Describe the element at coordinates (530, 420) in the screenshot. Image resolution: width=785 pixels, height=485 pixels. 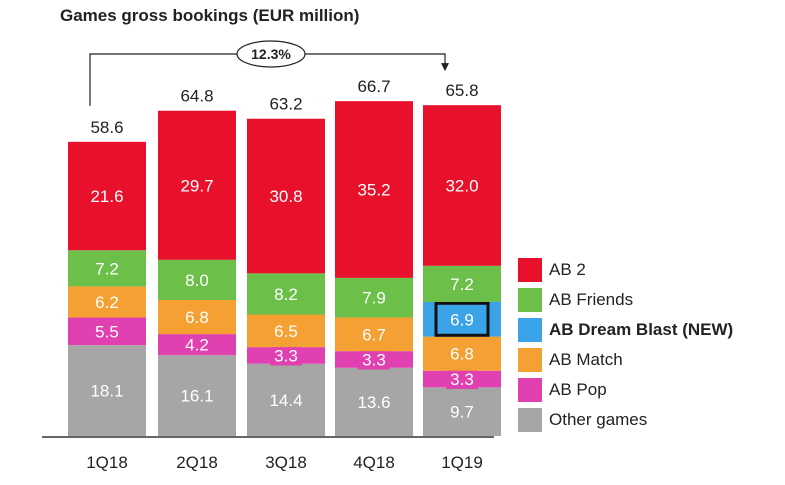
I see `legend-swatch-other-games` at that location.